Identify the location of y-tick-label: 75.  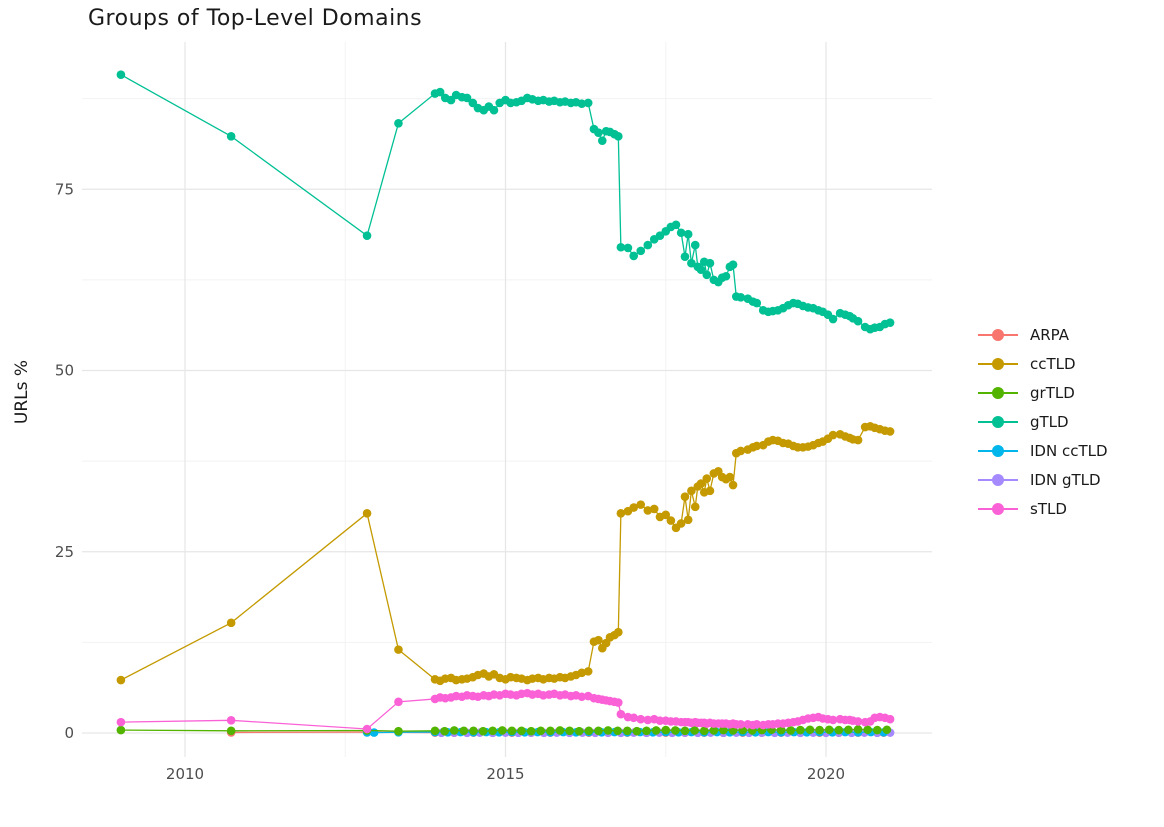
(64, 189).